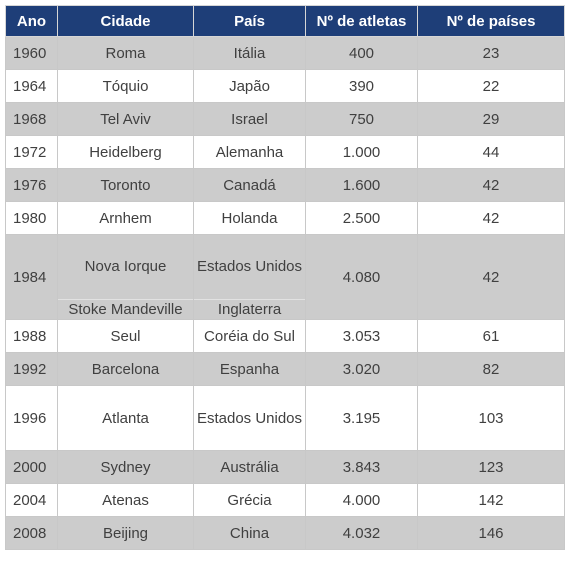 Image resolution: width=569 pixels, height=566 pixels. What do you see at coordinates (361, 277) in the screenshot?
I see `cell-atletas: 4.080` at bounding box center [361, 277].